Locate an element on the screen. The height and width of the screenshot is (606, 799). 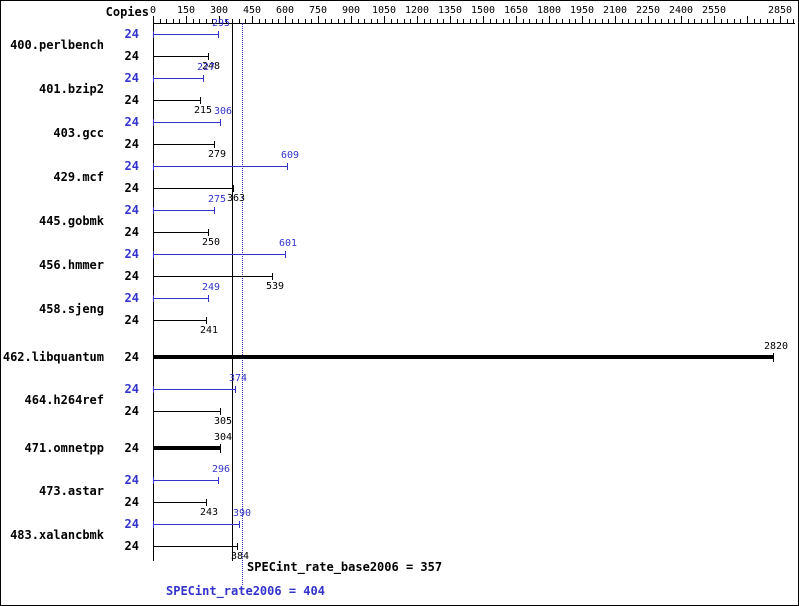
value-label-peak: 390 is located at coordinates (242, 513).